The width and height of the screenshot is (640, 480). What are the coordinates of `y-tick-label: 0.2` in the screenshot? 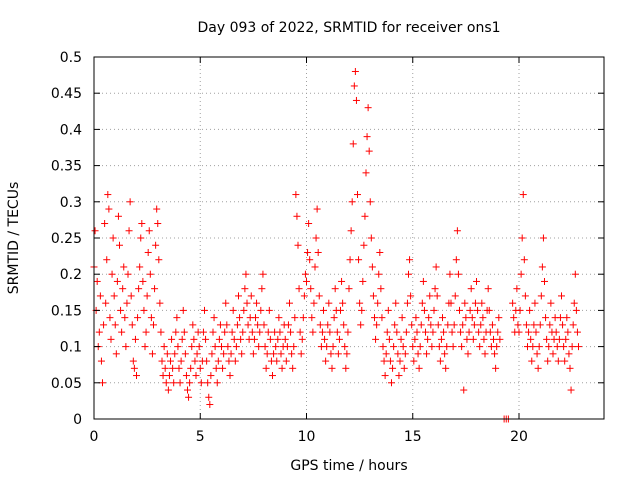 It's located at (71, 275).